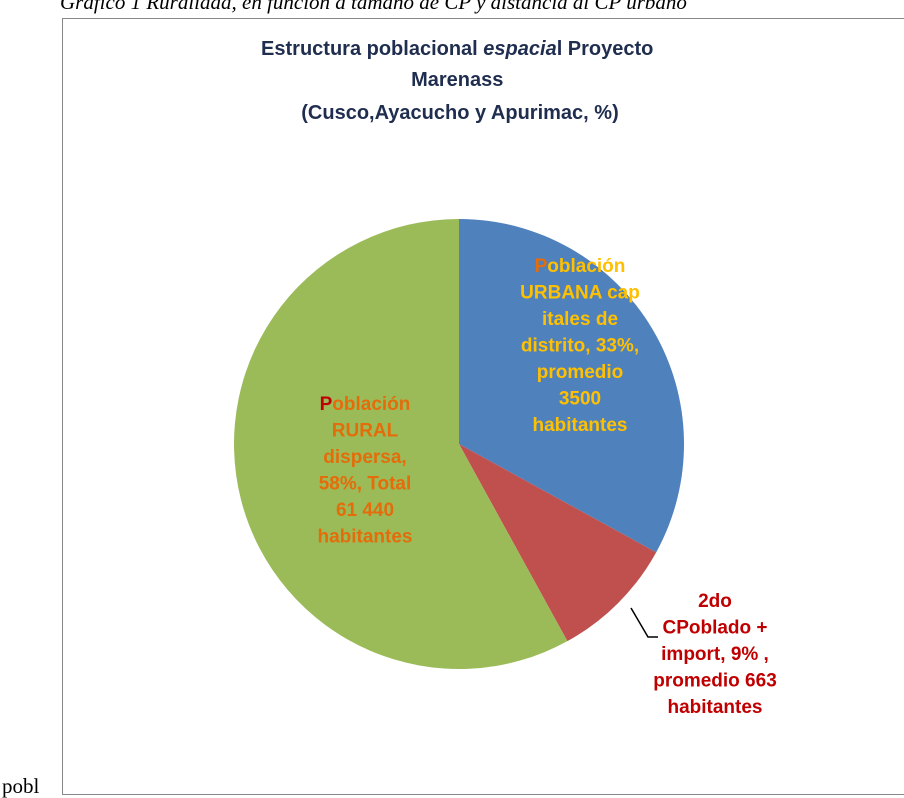 This screenshot has width=904, height=798. What do you see at coordinates (580, 372) in the screenshot?
I see `slice-label: promedio` at bounding box center [580, 372].